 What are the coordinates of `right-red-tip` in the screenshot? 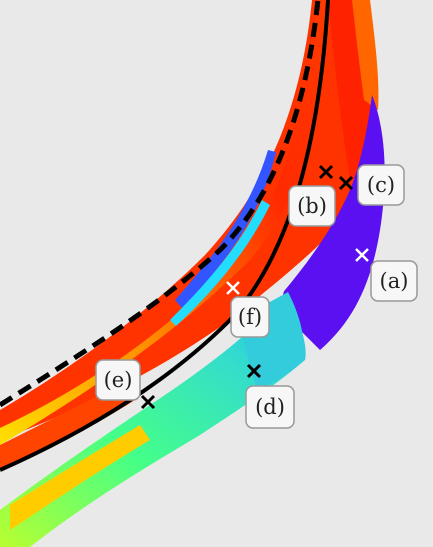 It's located at (365, 55).